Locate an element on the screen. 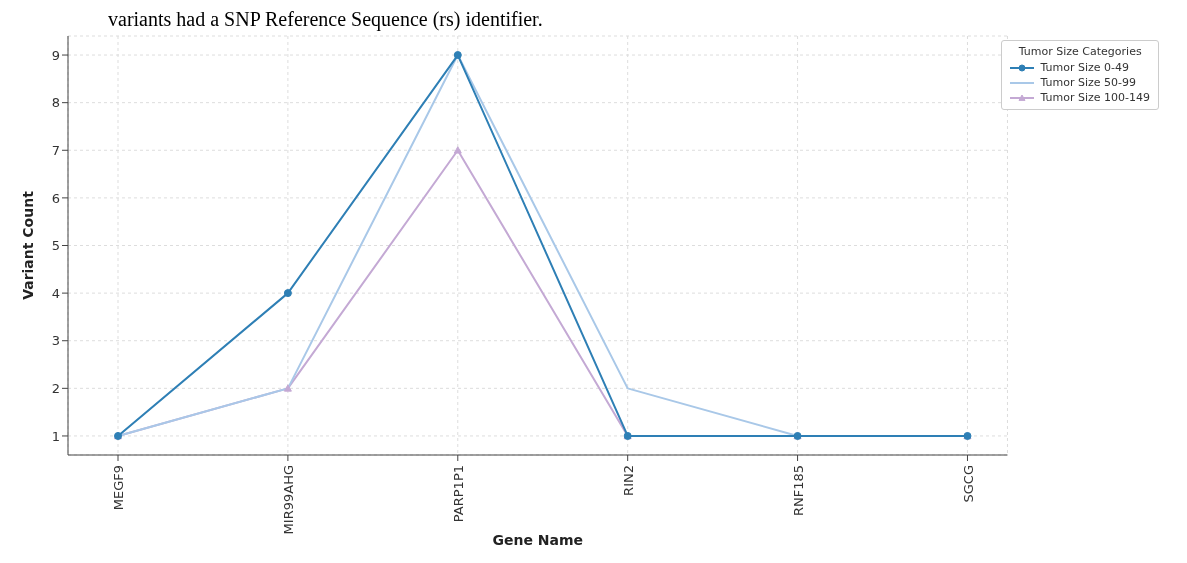 The width and height of the screenshot is (1187, 563). x-tick-label: MEGF9 is located at coordinates (119, 488).